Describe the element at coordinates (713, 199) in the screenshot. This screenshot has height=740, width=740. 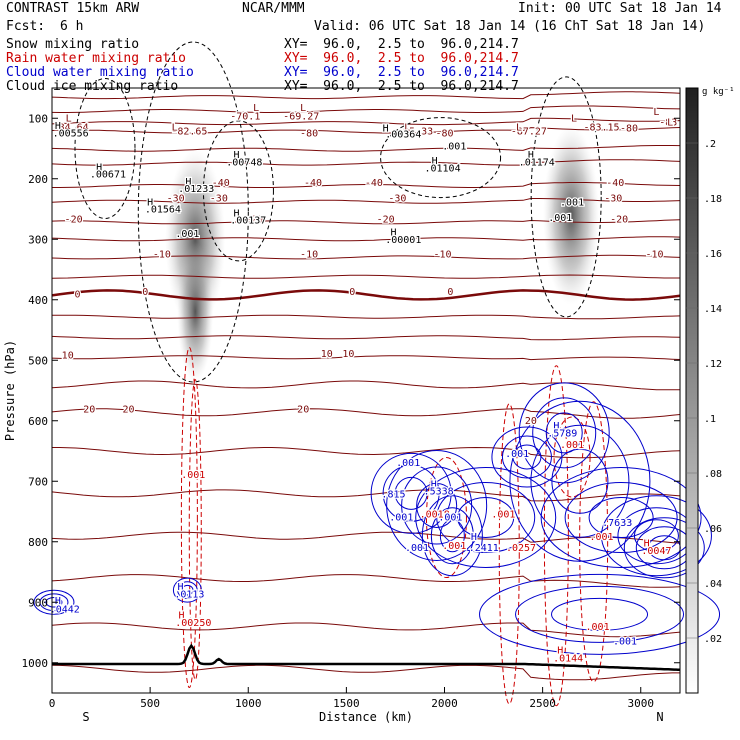
I see `colorbar-tick-label: .18` at that location.